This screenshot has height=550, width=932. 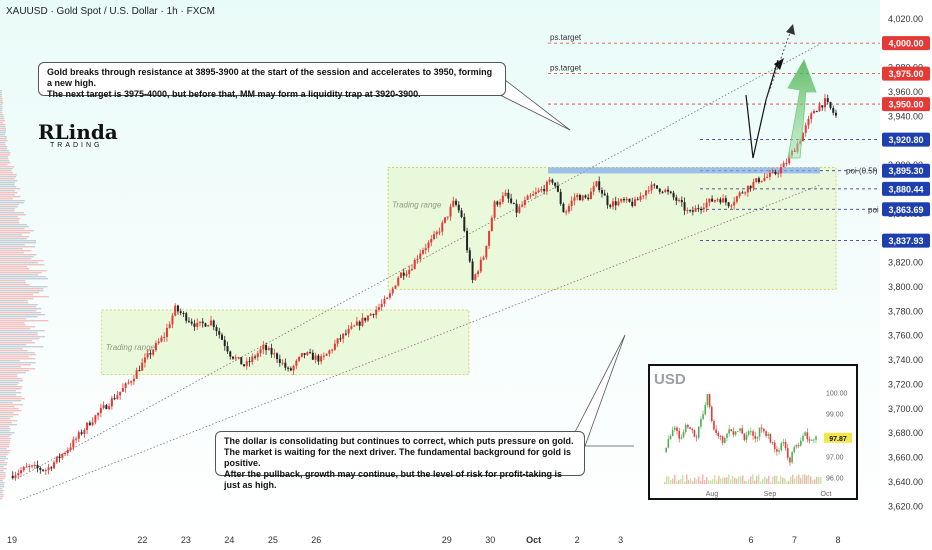 I want to click on price-axis, so click(x=906, y=264).